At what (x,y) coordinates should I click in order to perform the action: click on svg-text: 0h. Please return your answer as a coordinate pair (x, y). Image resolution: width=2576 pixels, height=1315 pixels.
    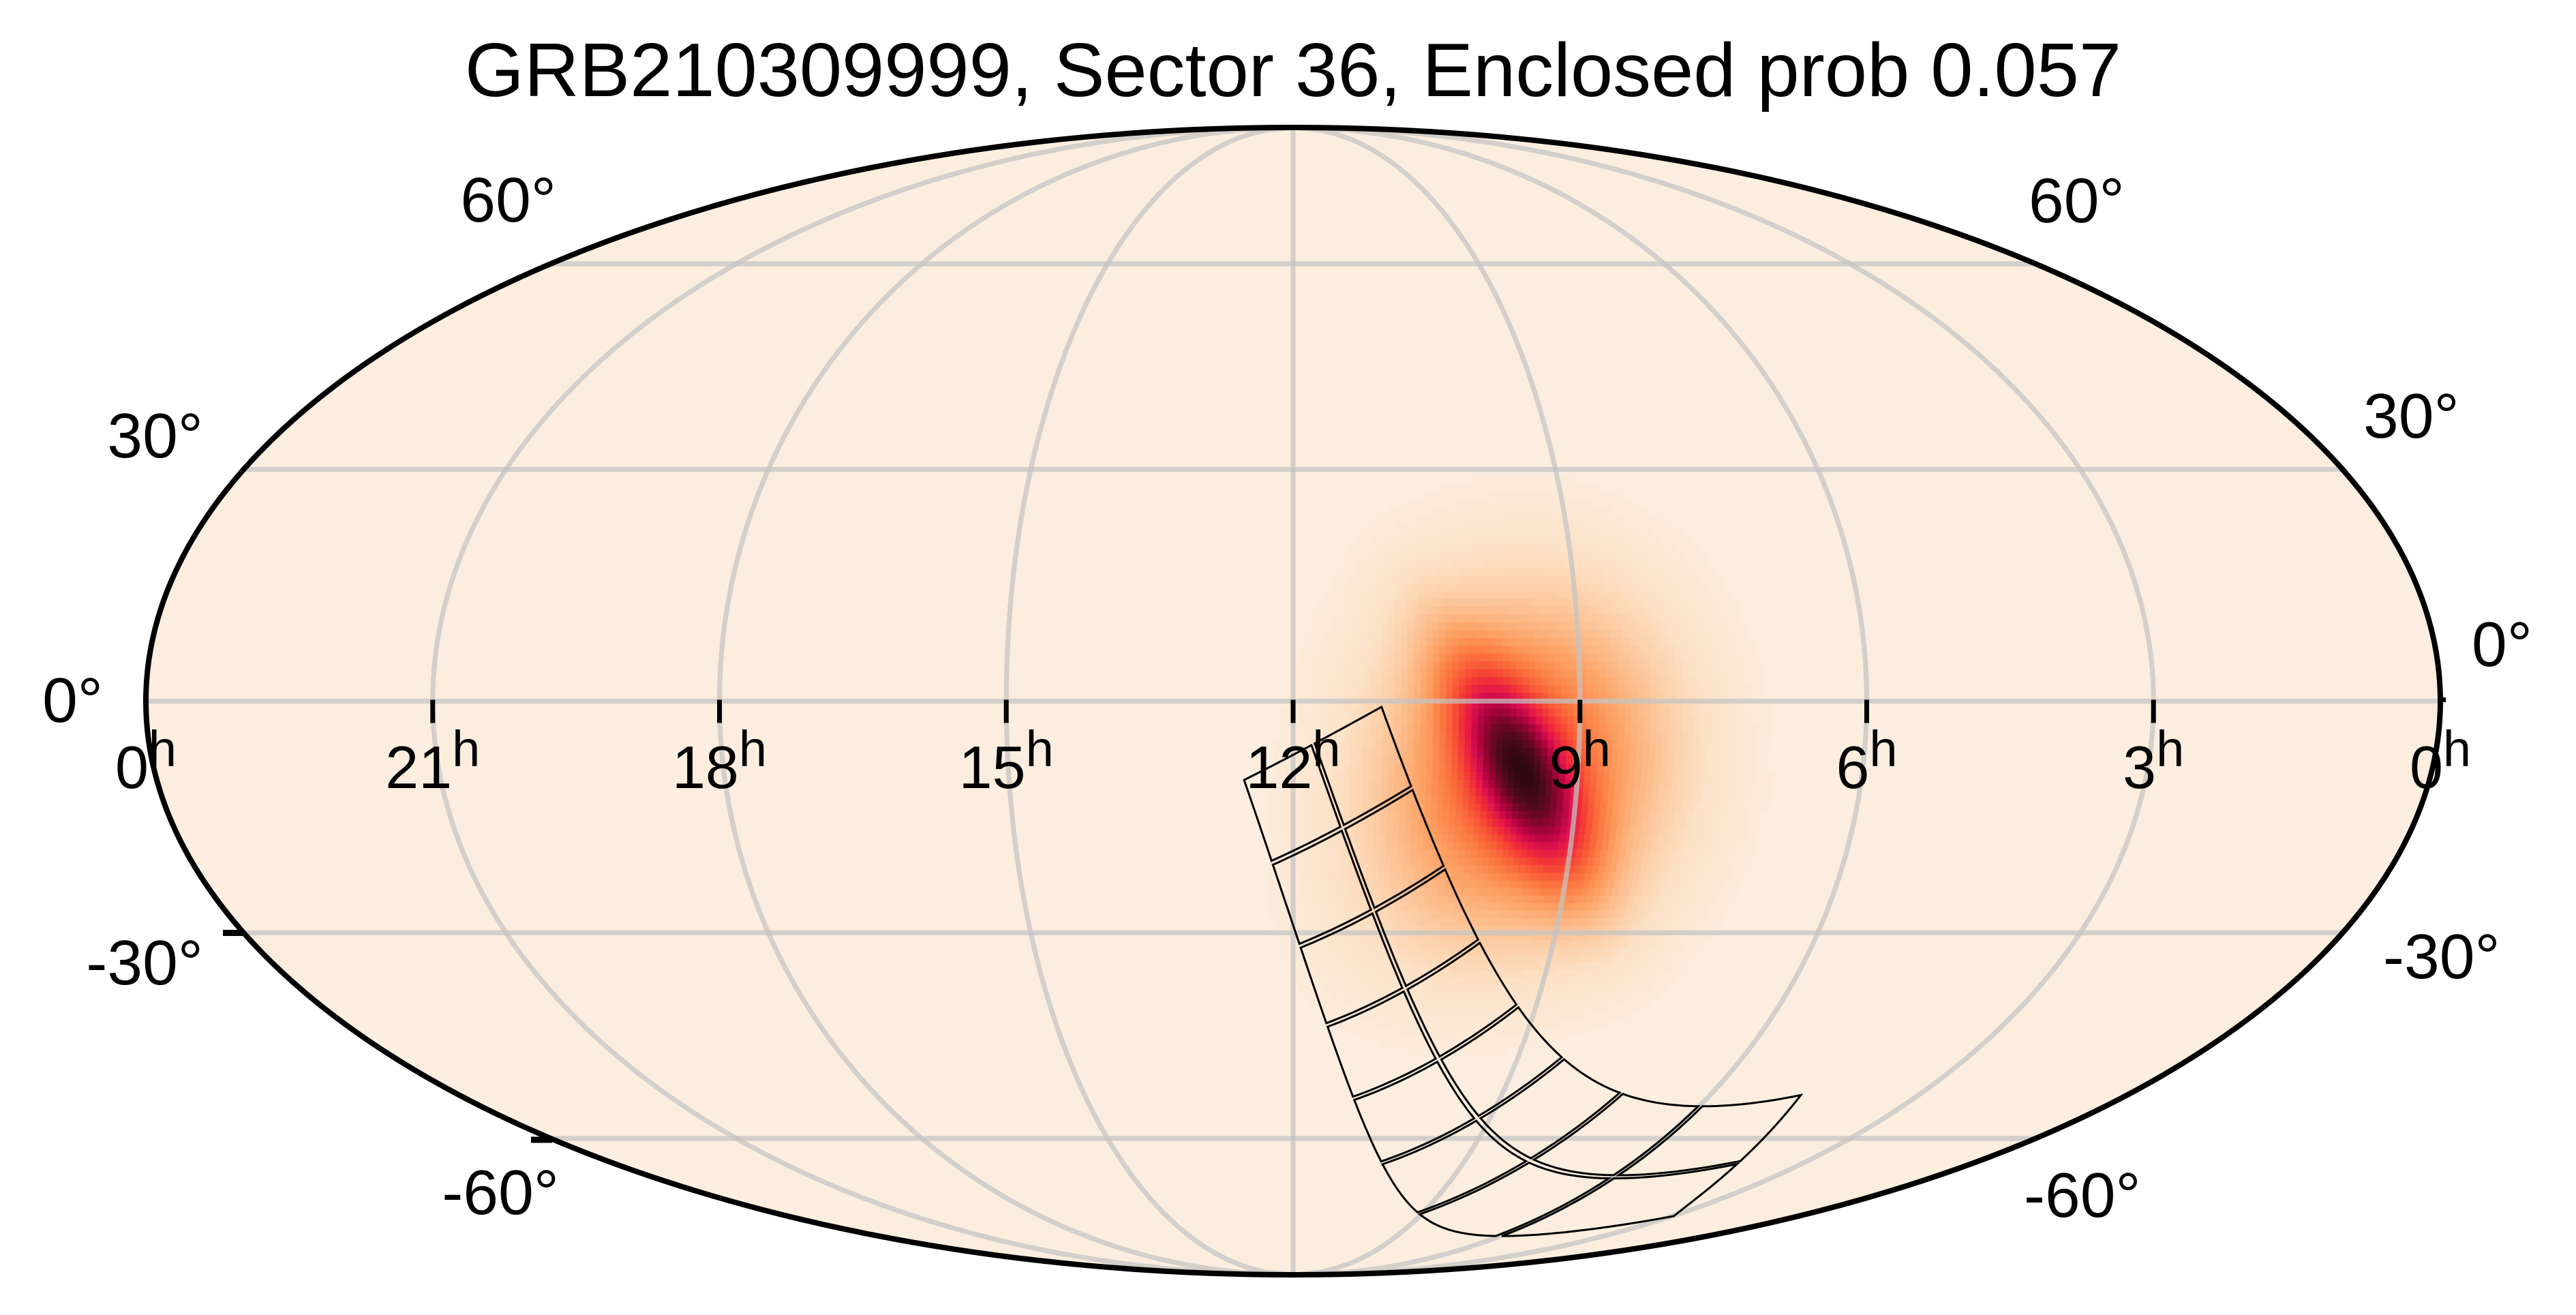
    Looking at the image, I should click on (146, 761).